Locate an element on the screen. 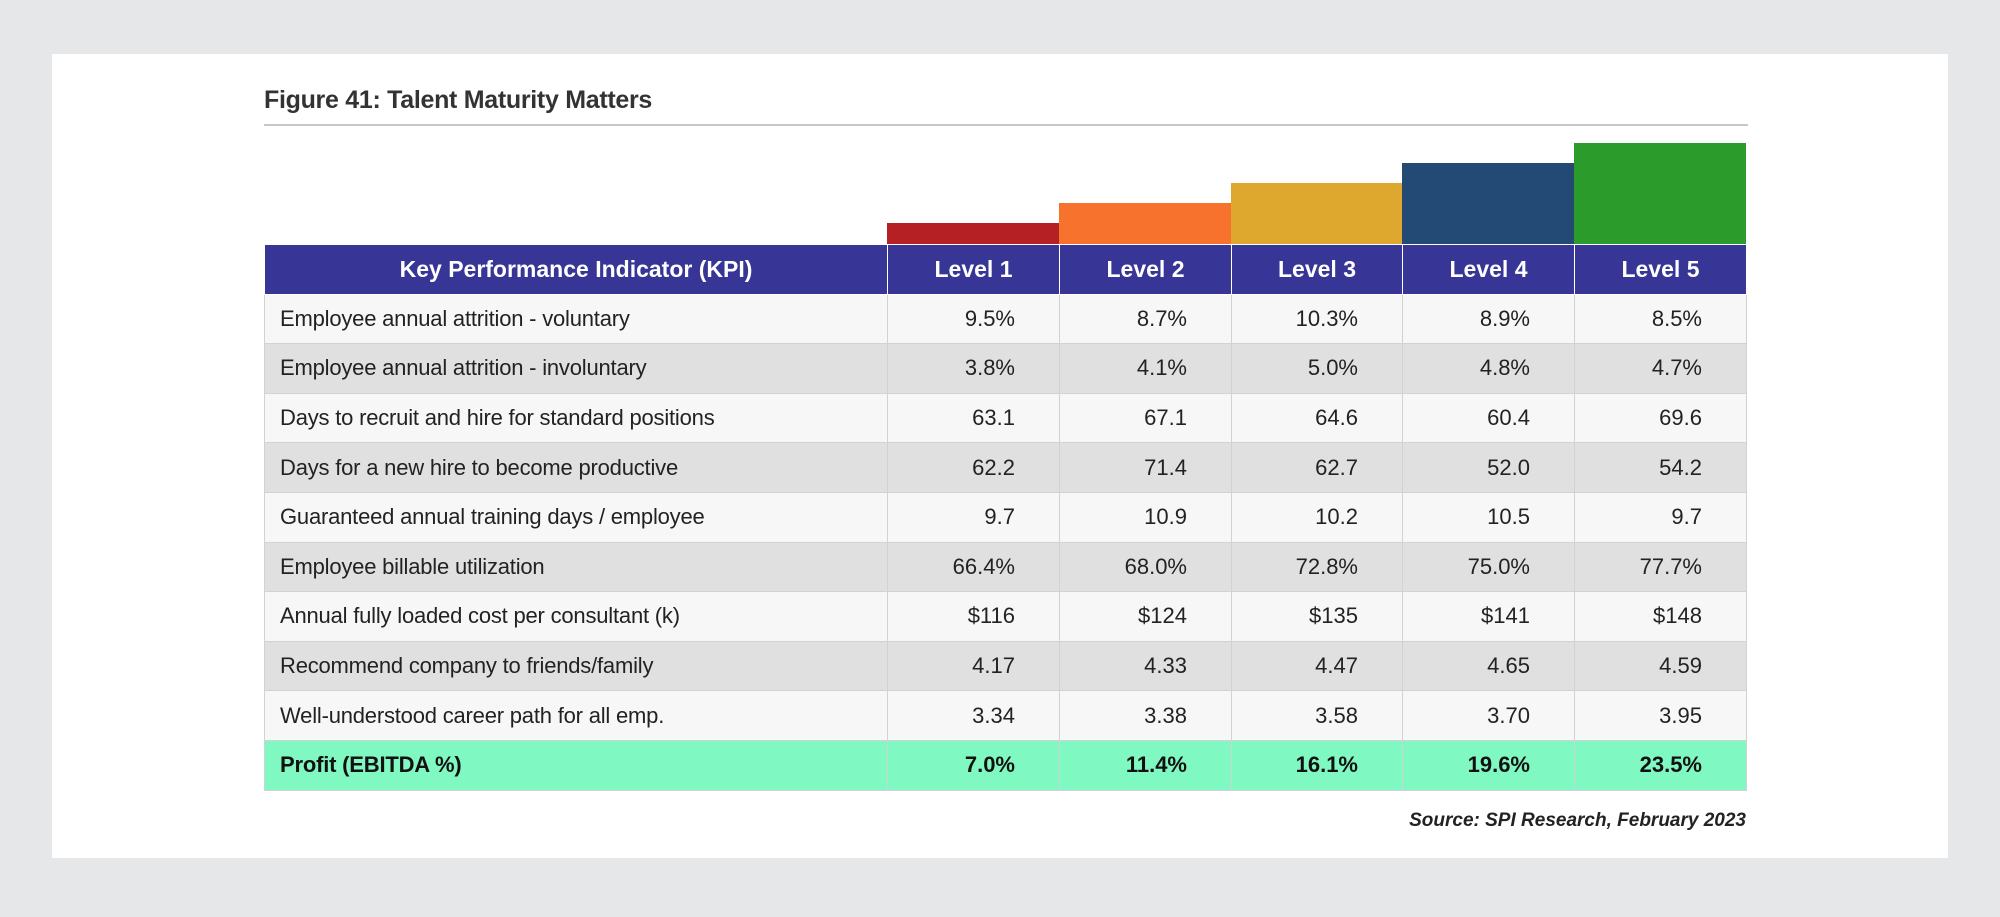 This screenshot has height=917, width=2000. level-2-step is located at coordinates (1145, 223).